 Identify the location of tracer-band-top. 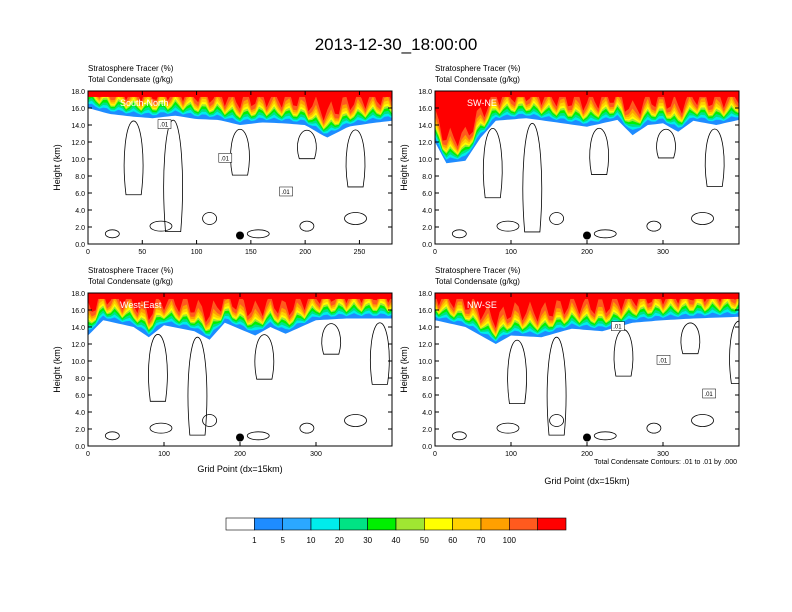
(240, 94).